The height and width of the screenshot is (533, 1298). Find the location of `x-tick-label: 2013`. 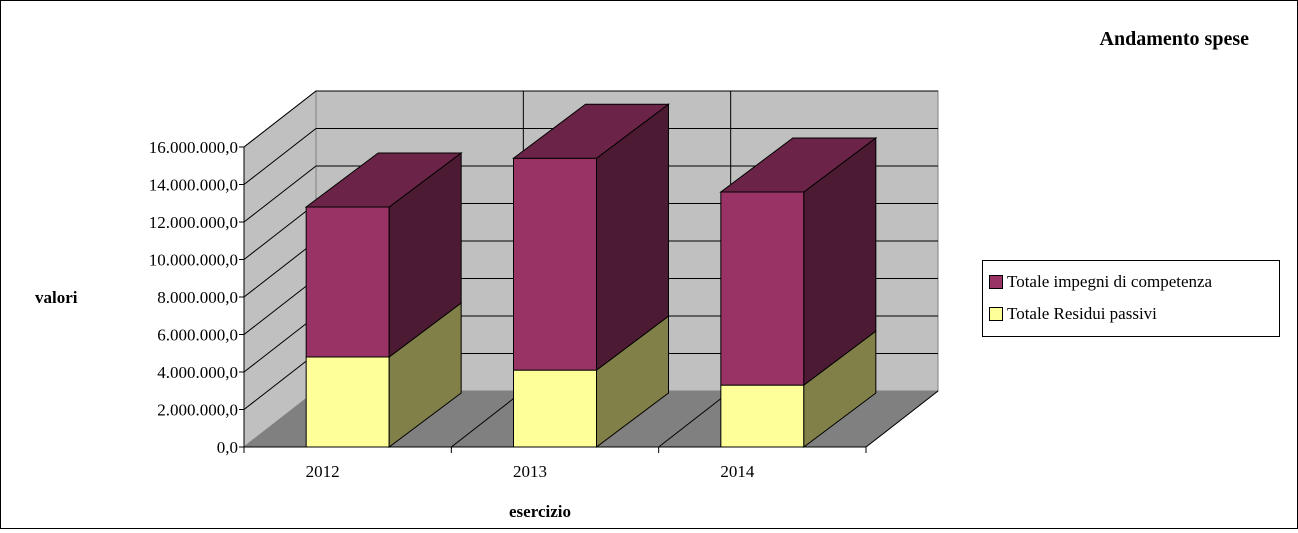

x-tick-label: 2013 is located at coordinates (530, 471).